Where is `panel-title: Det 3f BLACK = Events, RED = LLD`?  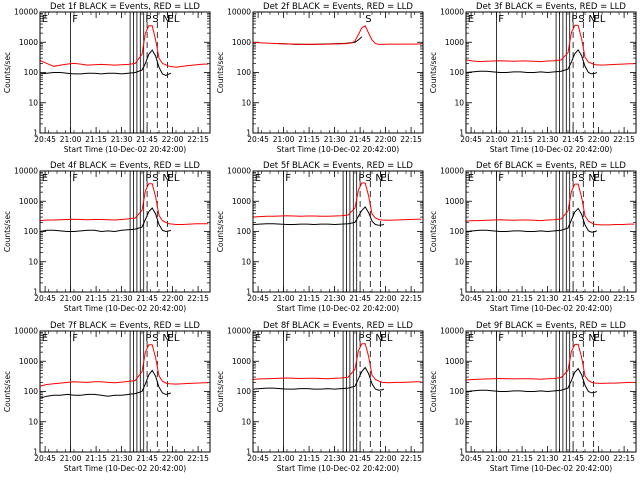 panel-title: Det 3f BLACK = Events, RED = LLD is located at coordinates (551, 7).